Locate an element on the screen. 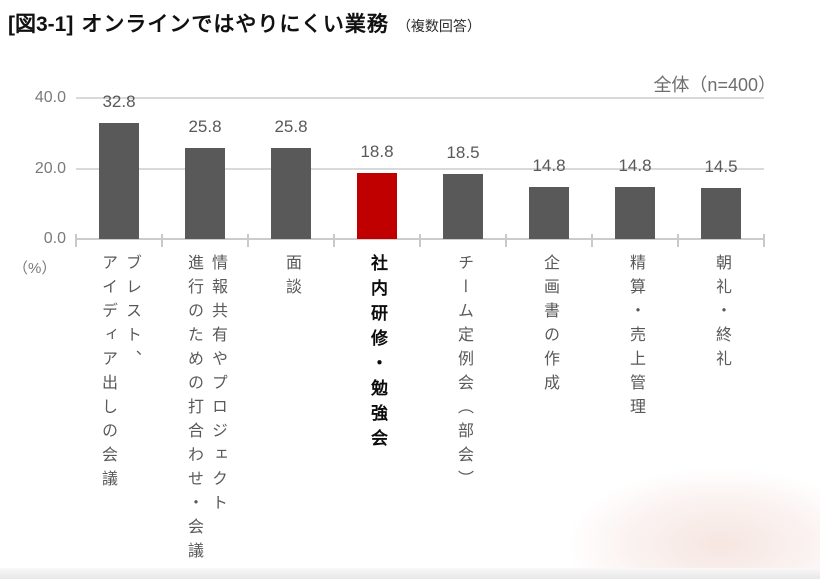  y-axis-unit-label: （%） is located at coordinates (35, 268).